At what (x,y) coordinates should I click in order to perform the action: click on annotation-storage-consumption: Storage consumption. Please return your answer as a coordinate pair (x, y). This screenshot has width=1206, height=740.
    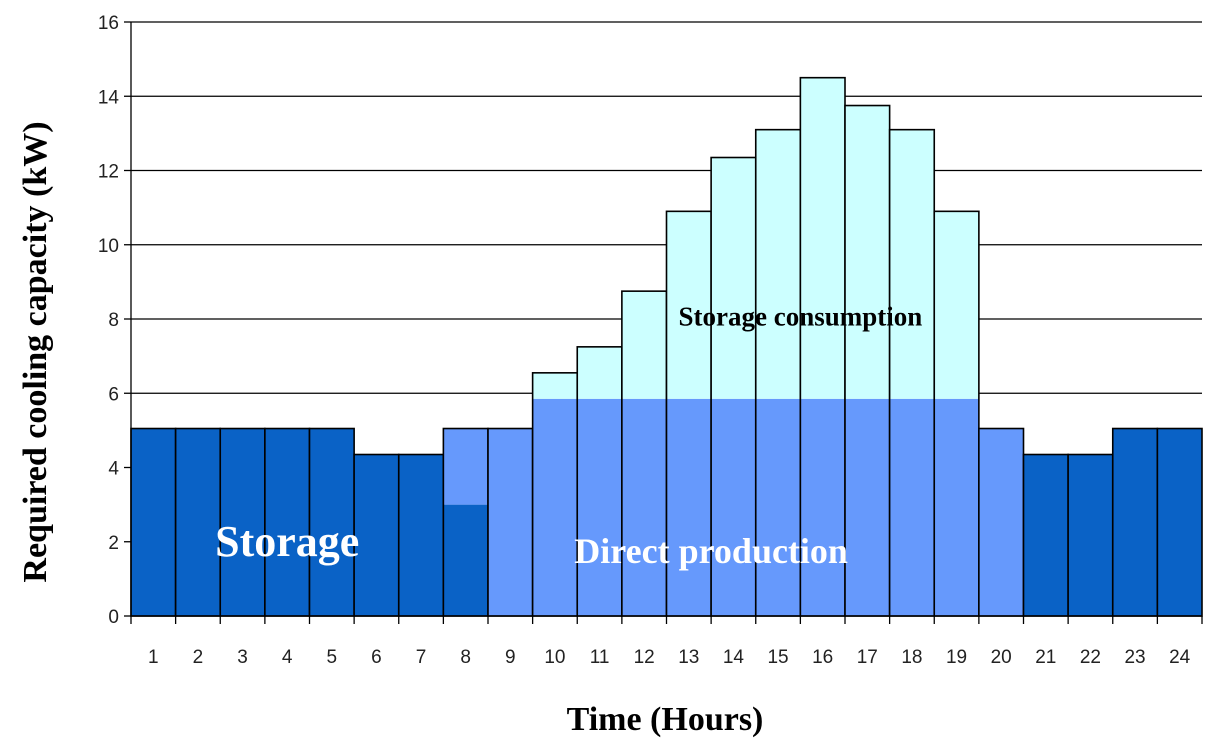
    Looking at the image, I should click on (800, 317).